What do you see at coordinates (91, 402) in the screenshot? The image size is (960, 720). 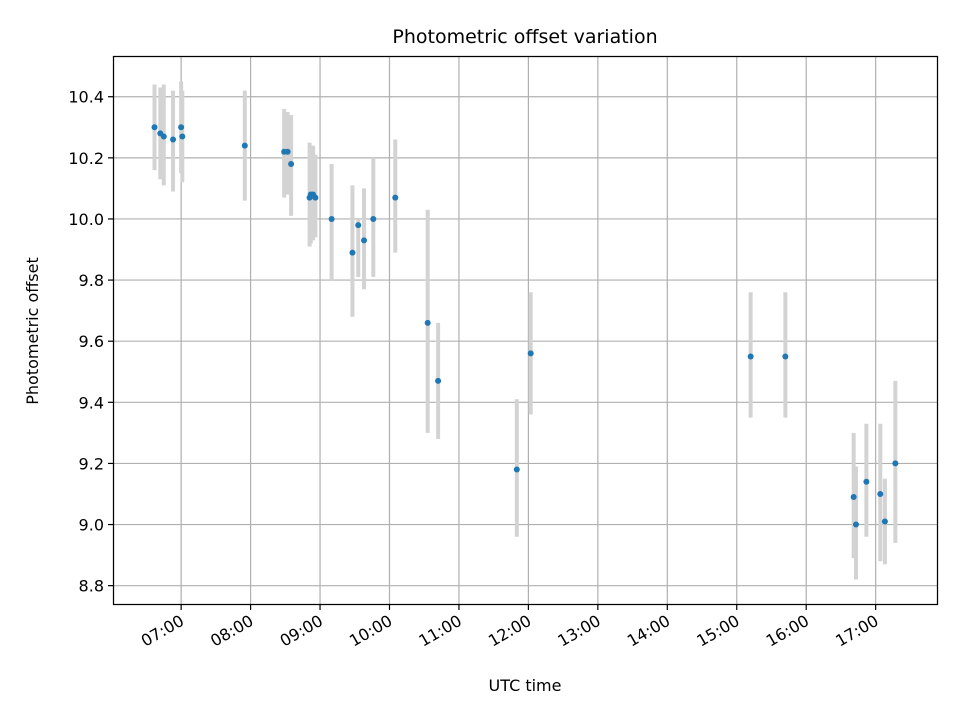 I see `y-tick-label: 9.4` at bounding box center [91, 402].